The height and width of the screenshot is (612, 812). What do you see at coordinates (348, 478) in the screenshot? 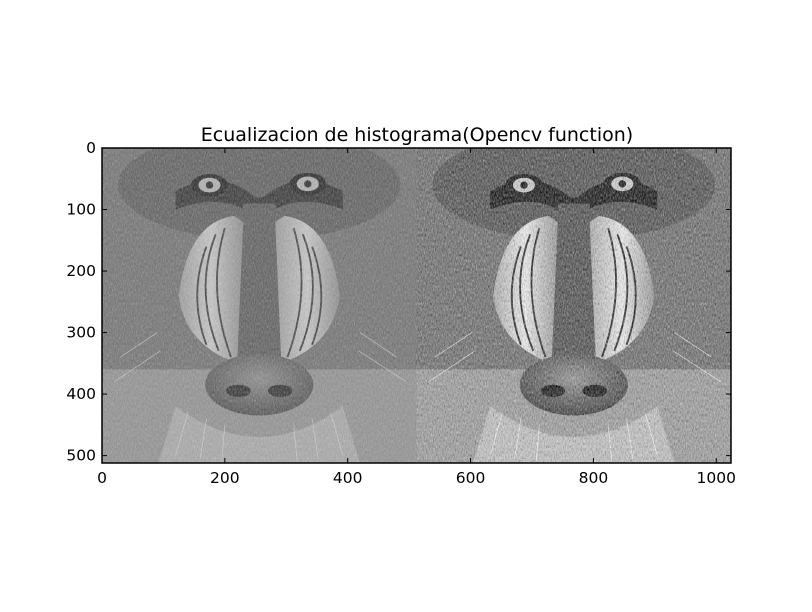
I see `x-tick-label: 400` at bounding box center [348, 478].